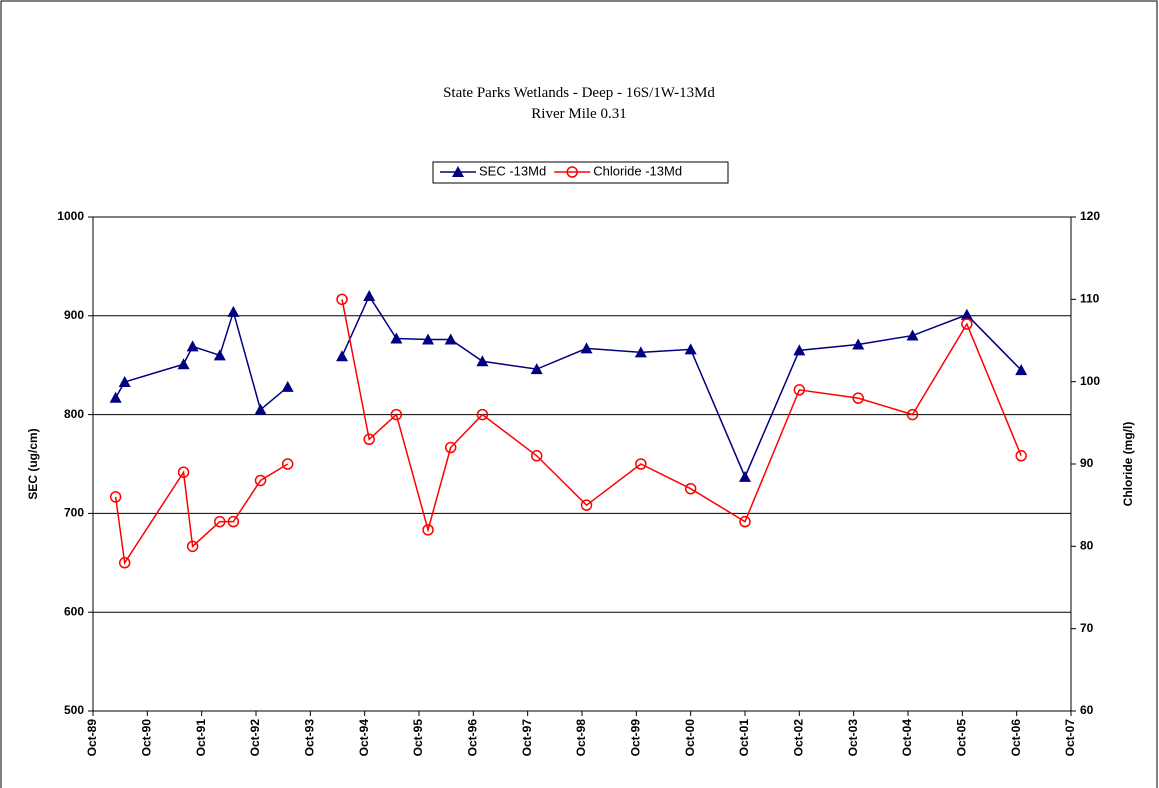 This screenshot has width=1159, height=788. What do you see at coordinates (74, 611) in the screenshot?
I see `y-tick-label: 600` at bounding box center [74, 611].